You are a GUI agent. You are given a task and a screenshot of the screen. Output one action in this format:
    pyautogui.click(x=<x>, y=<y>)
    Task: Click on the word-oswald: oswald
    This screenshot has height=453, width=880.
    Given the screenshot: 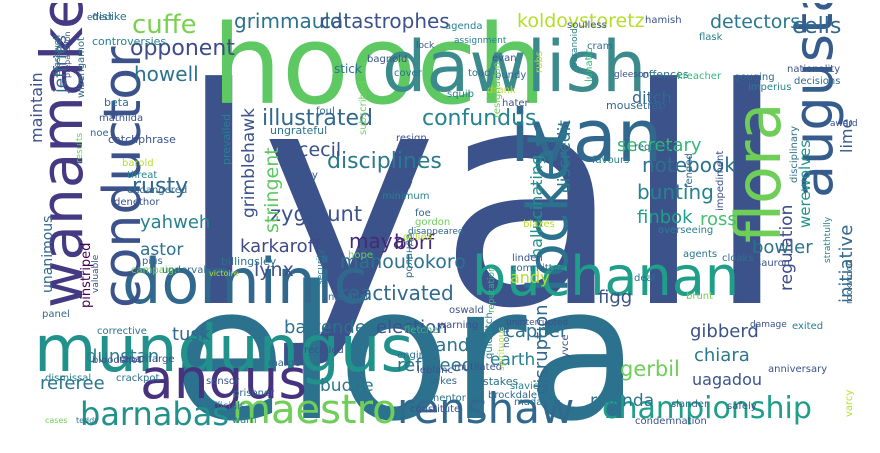 What is the action you would take?
    pyautogui.click(x=466, y=310)
    